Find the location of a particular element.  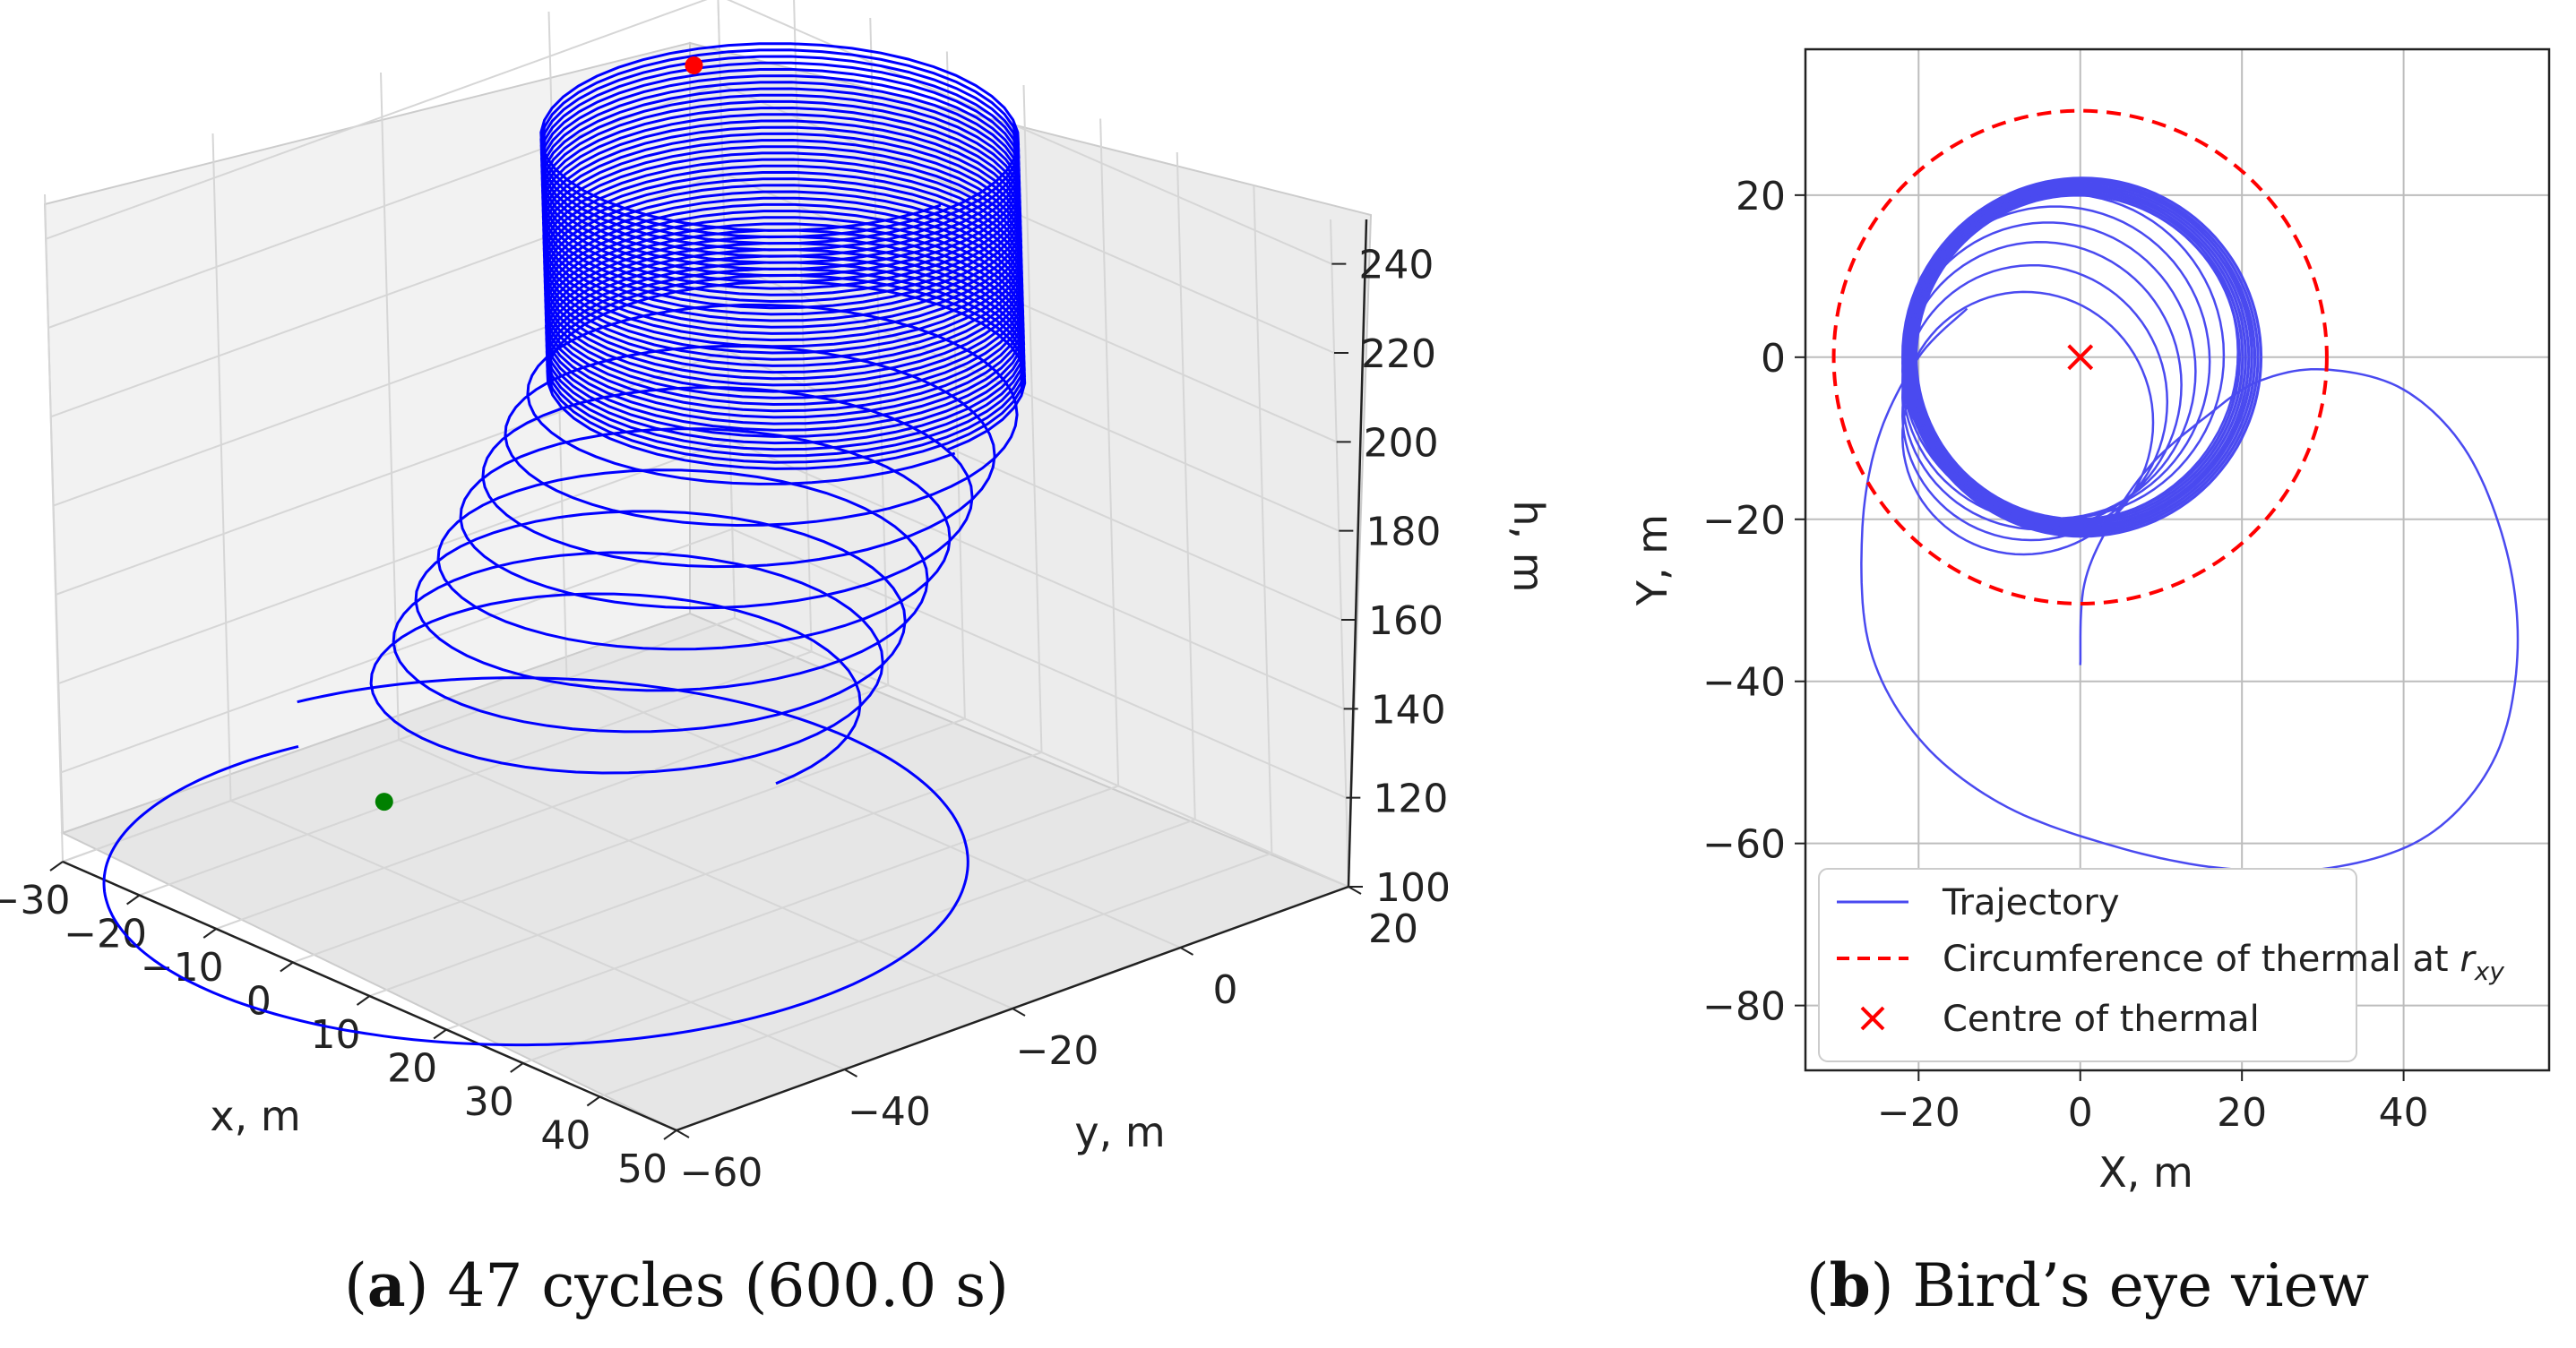

y-axis-label-b: Y, m is located at coordinates (1652, 560).